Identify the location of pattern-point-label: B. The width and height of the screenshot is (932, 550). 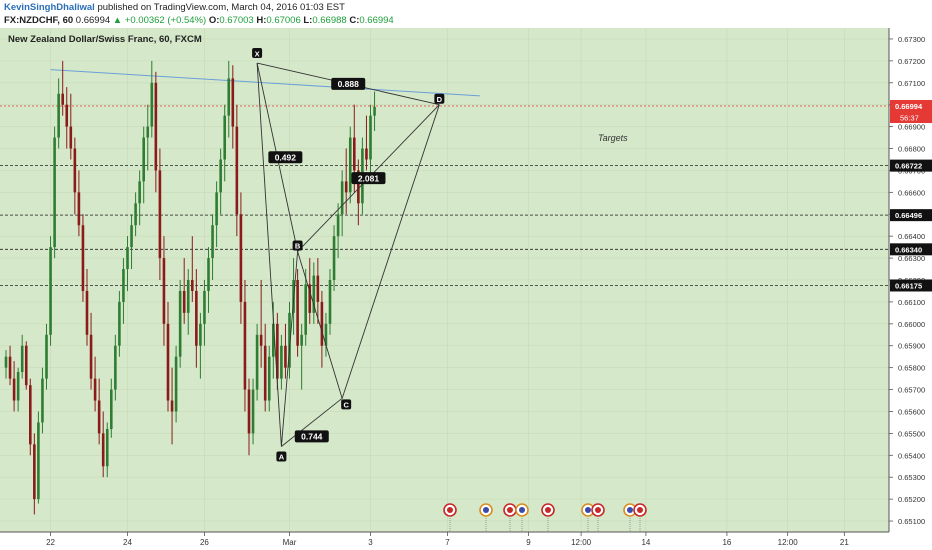
(298, 246).